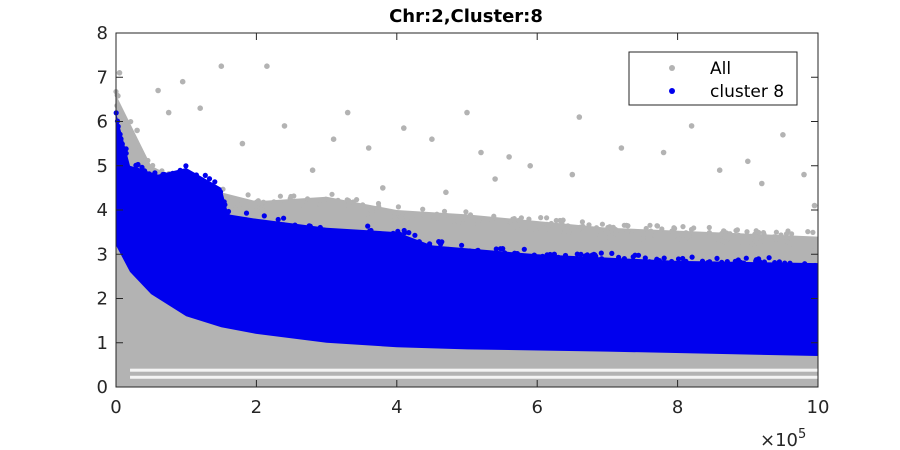 The width and height of the screenshot is (900, 450). I want to click on x-tick-label: 0, so click(115, 407).